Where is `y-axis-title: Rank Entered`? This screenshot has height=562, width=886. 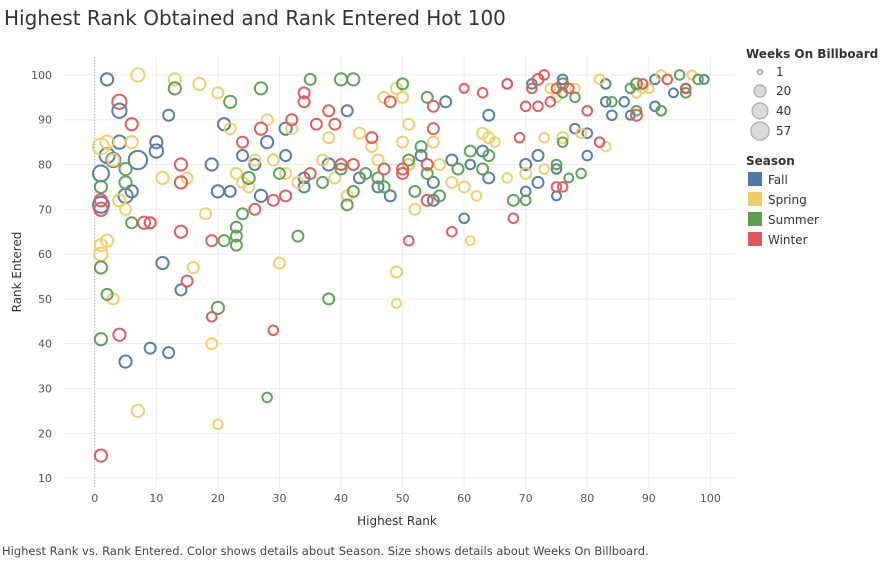 y-axis-title: Rank Entered is located at coordinates (17, 272).